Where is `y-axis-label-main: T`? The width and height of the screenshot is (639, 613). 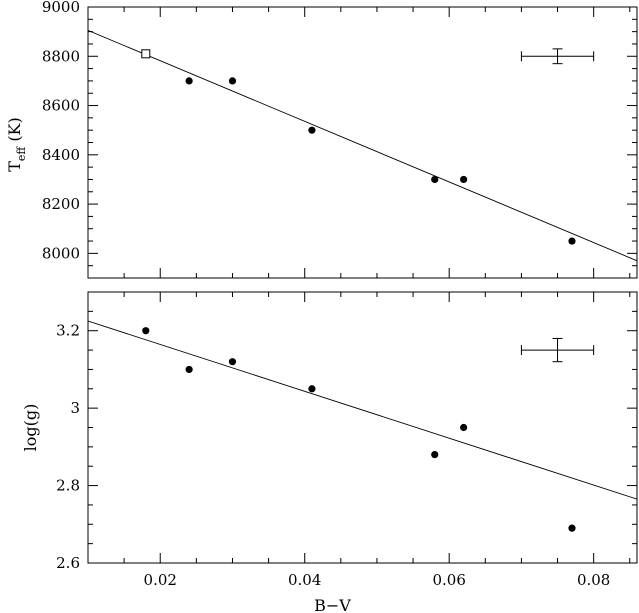 y-axis-label-main: T is located at coordinates (14, 166).